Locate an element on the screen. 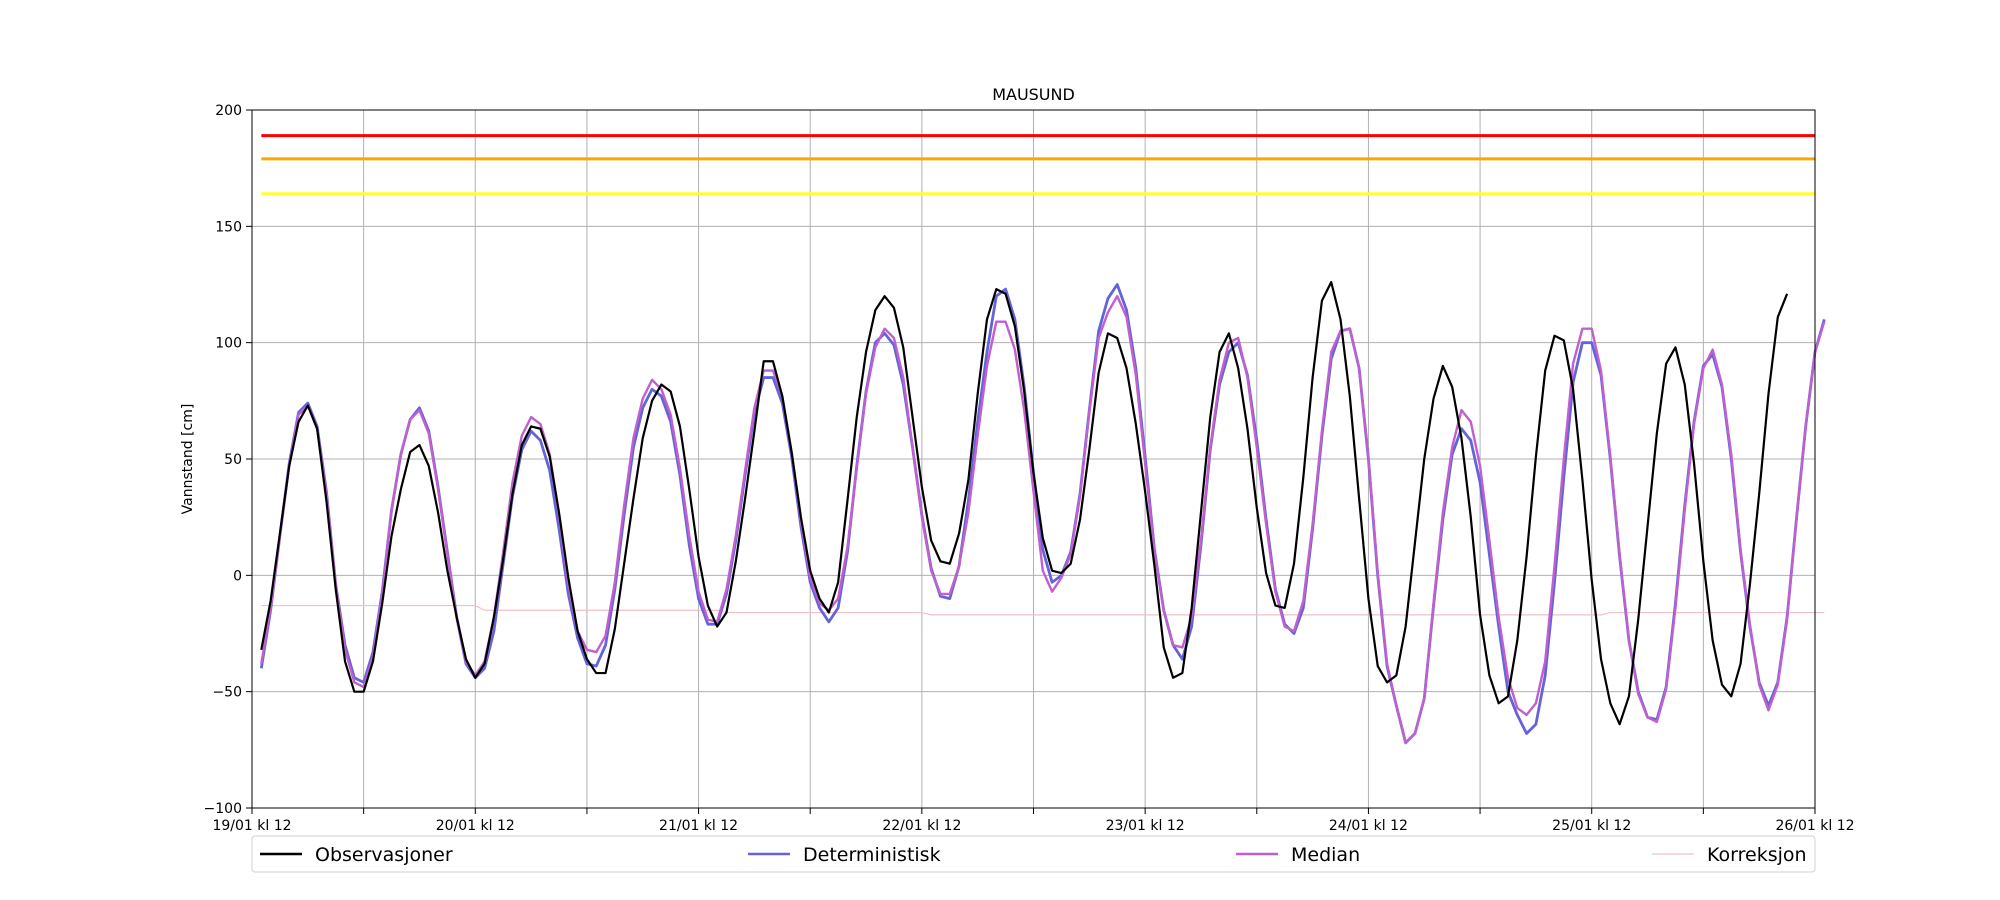 The height and width of the screenshot is (900, 2000). legend-label: Korreksjon is located at coordinates (1757, 855).